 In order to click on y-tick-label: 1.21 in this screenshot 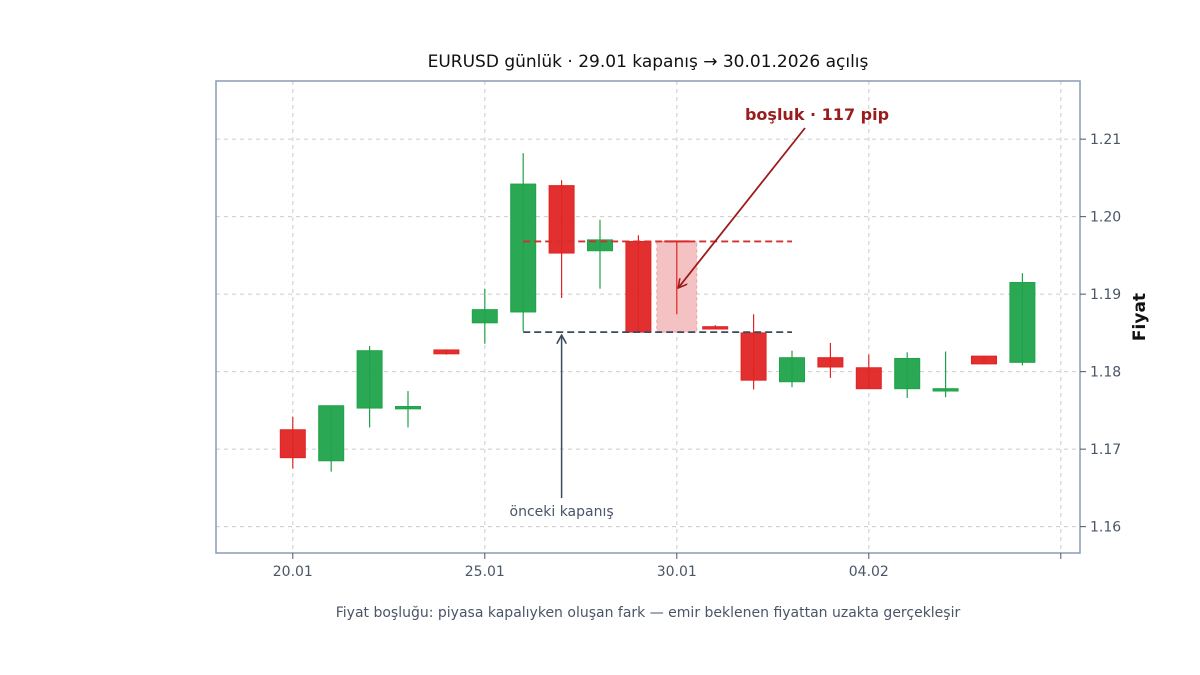, I will do `click(1105, 140)`.